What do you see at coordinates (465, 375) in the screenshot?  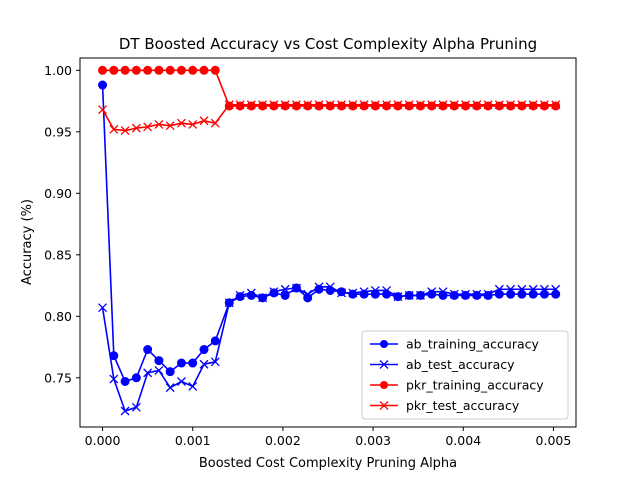 I see `legend-box` at bounding box center [465, 375].